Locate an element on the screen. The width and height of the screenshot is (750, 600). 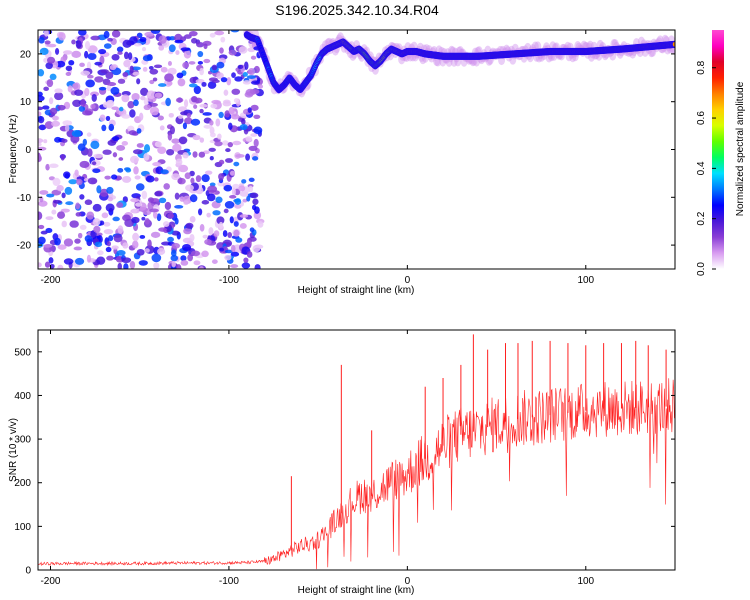
snr-y-tick-label: 400 is located at coordinates (22, 396).